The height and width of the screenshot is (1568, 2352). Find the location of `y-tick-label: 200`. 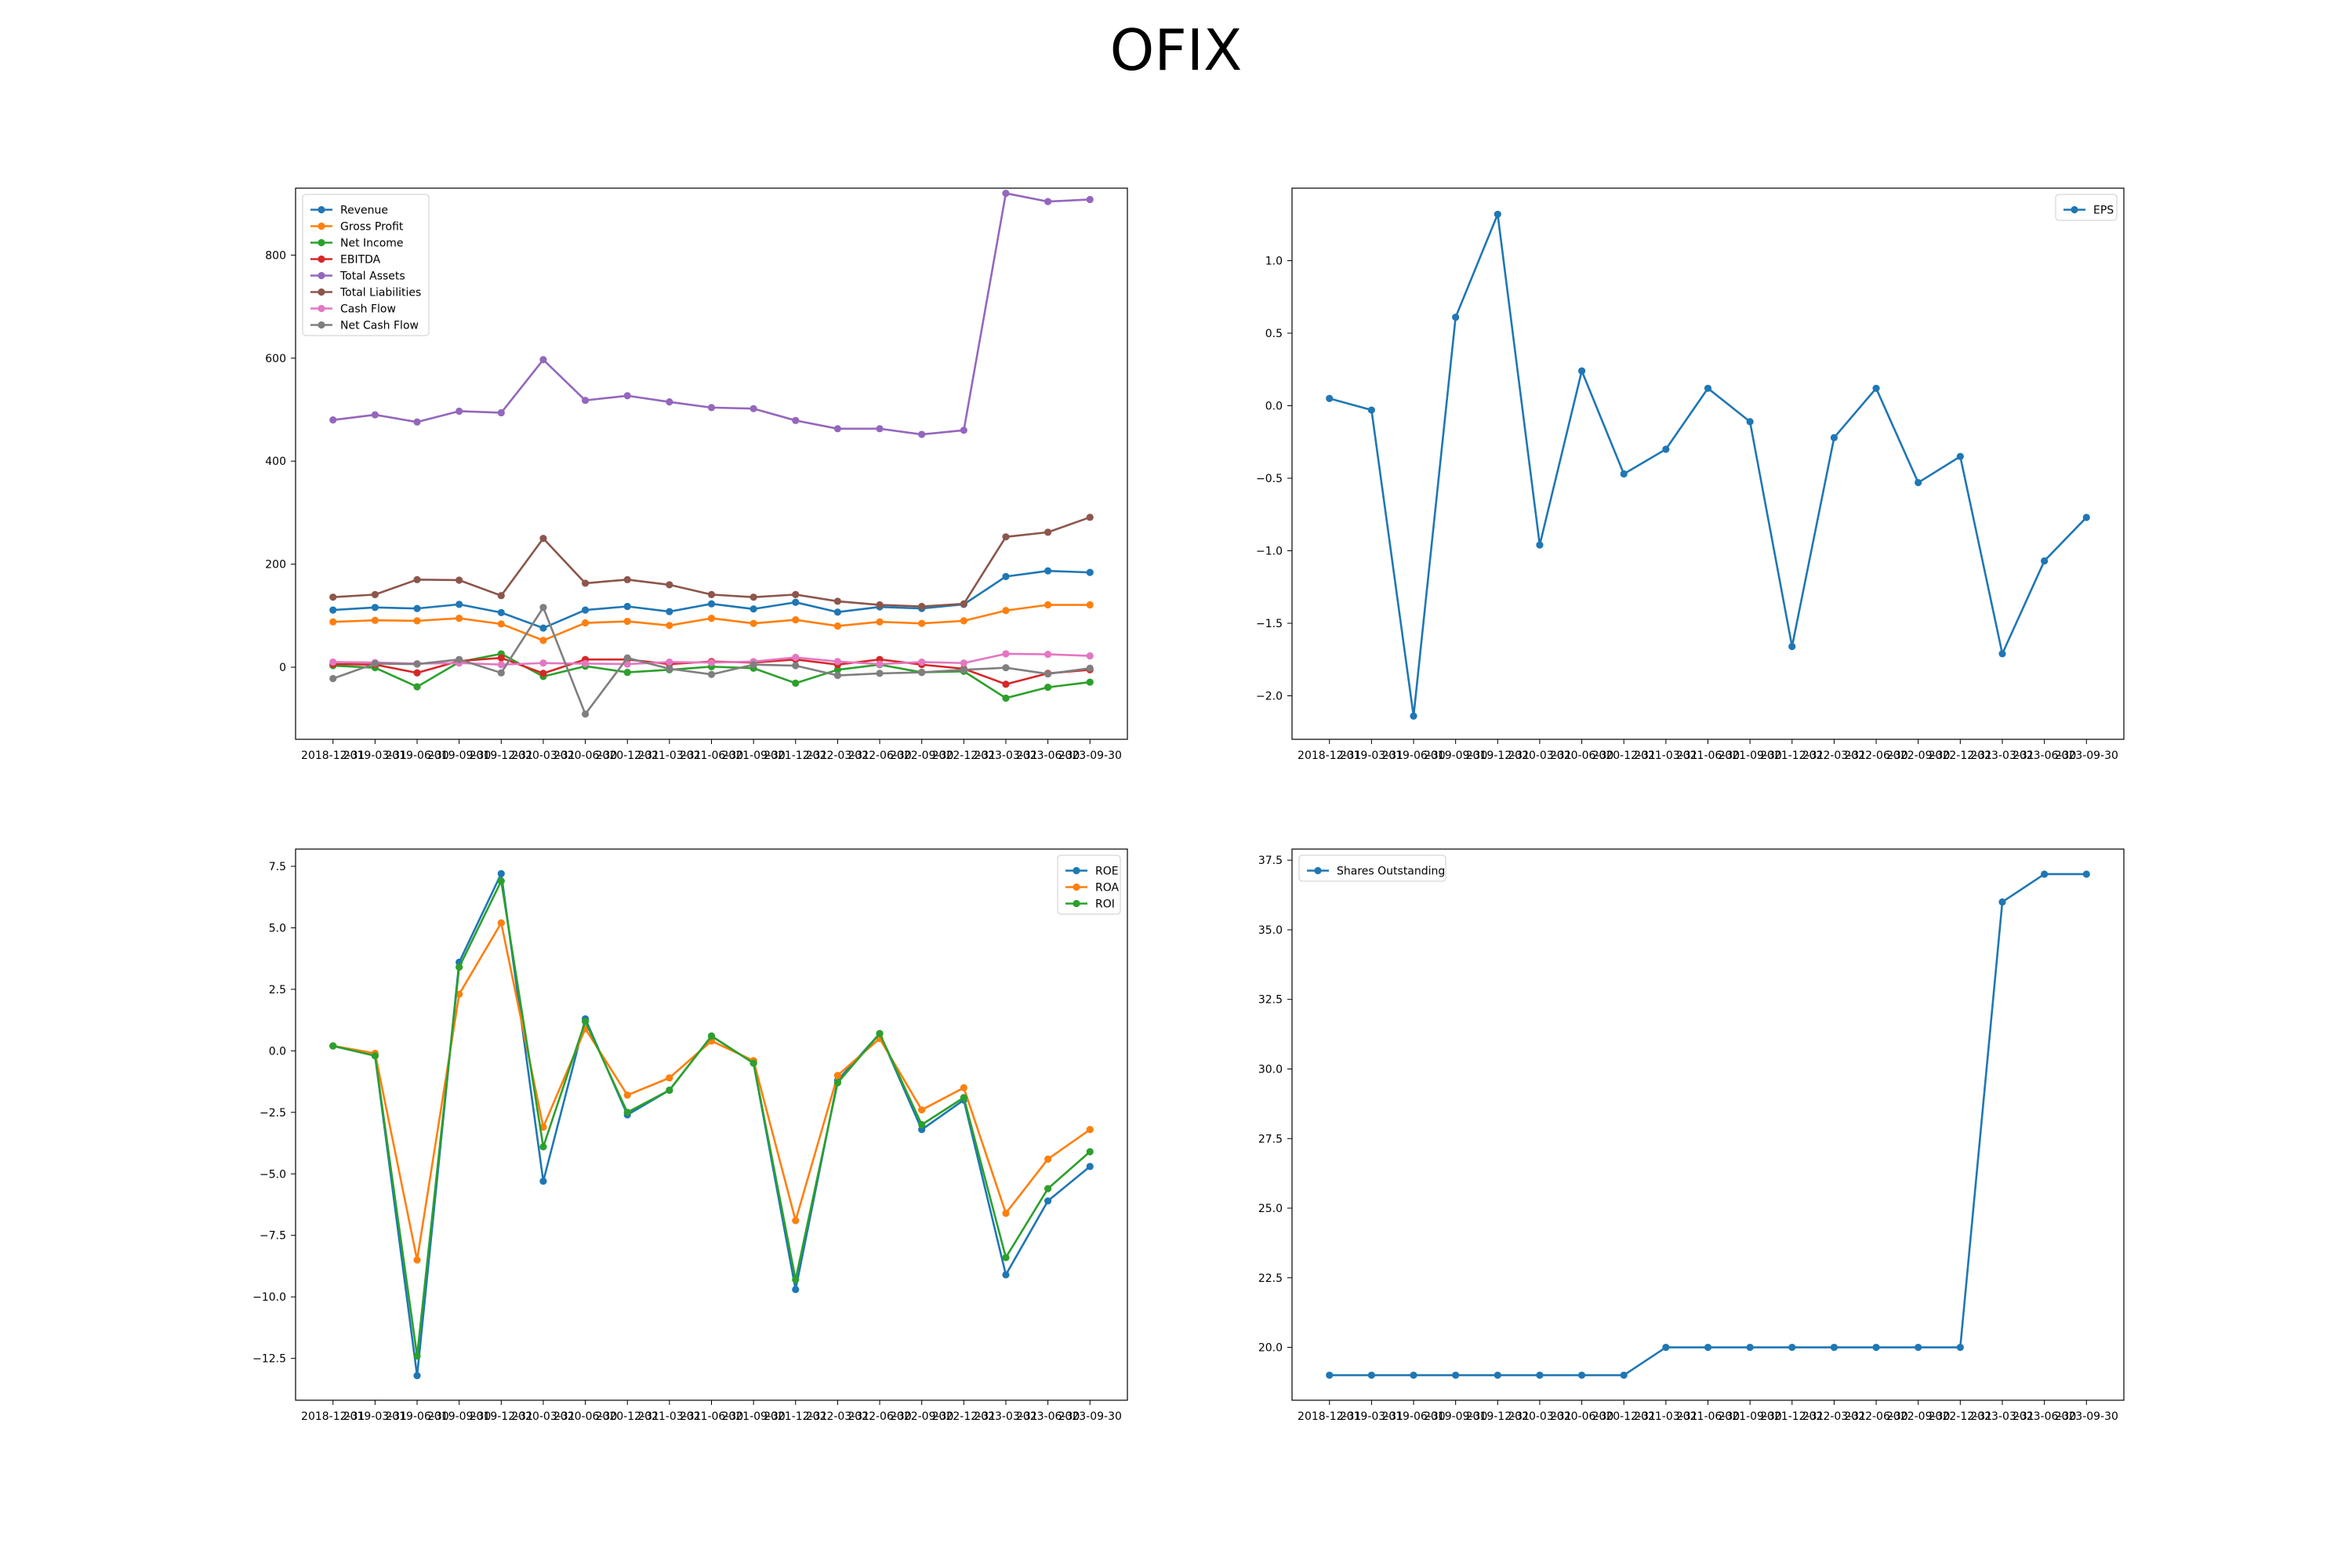

y-tick-label: 200 is located at coordinates (275, 565).